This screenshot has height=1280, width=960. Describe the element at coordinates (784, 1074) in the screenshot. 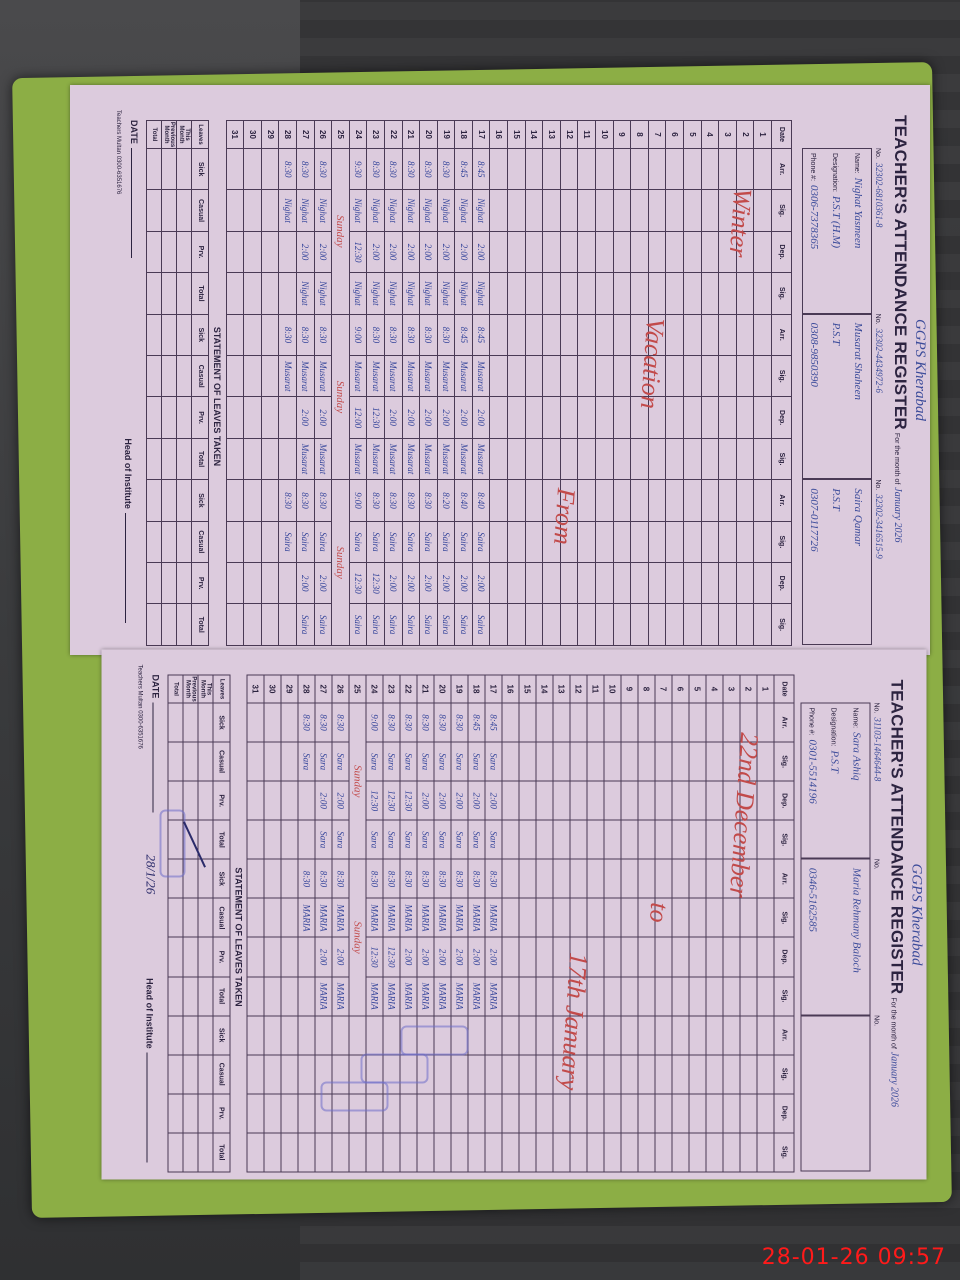

I see `column-header: Sig.` at that location.